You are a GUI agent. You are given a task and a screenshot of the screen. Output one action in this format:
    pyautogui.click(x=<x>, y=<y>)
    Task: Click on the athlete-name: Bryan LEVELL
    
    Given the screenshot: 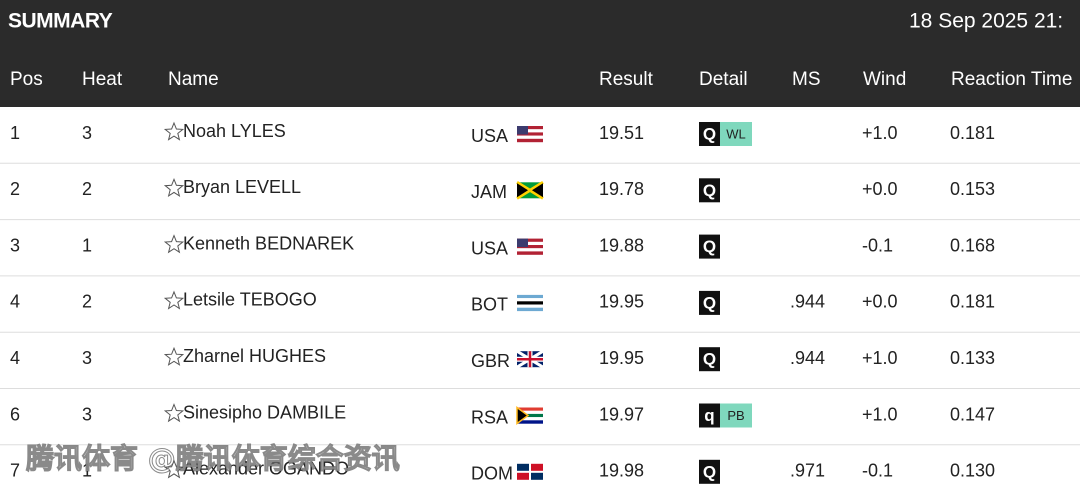 What is the action you would take?
    pyautogui.click(x=242, y=187)
    